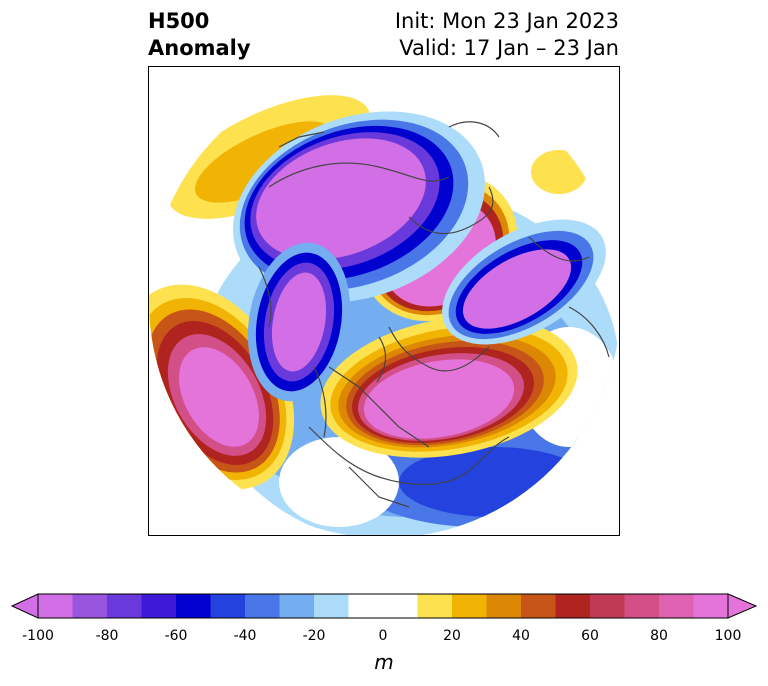 The height and width of the screenshot is (686, 768). What do you see at coordinates (107, 636) in the screenshot?
I see `colorbar-tick-label: -80` at bounding box center [107, 636].